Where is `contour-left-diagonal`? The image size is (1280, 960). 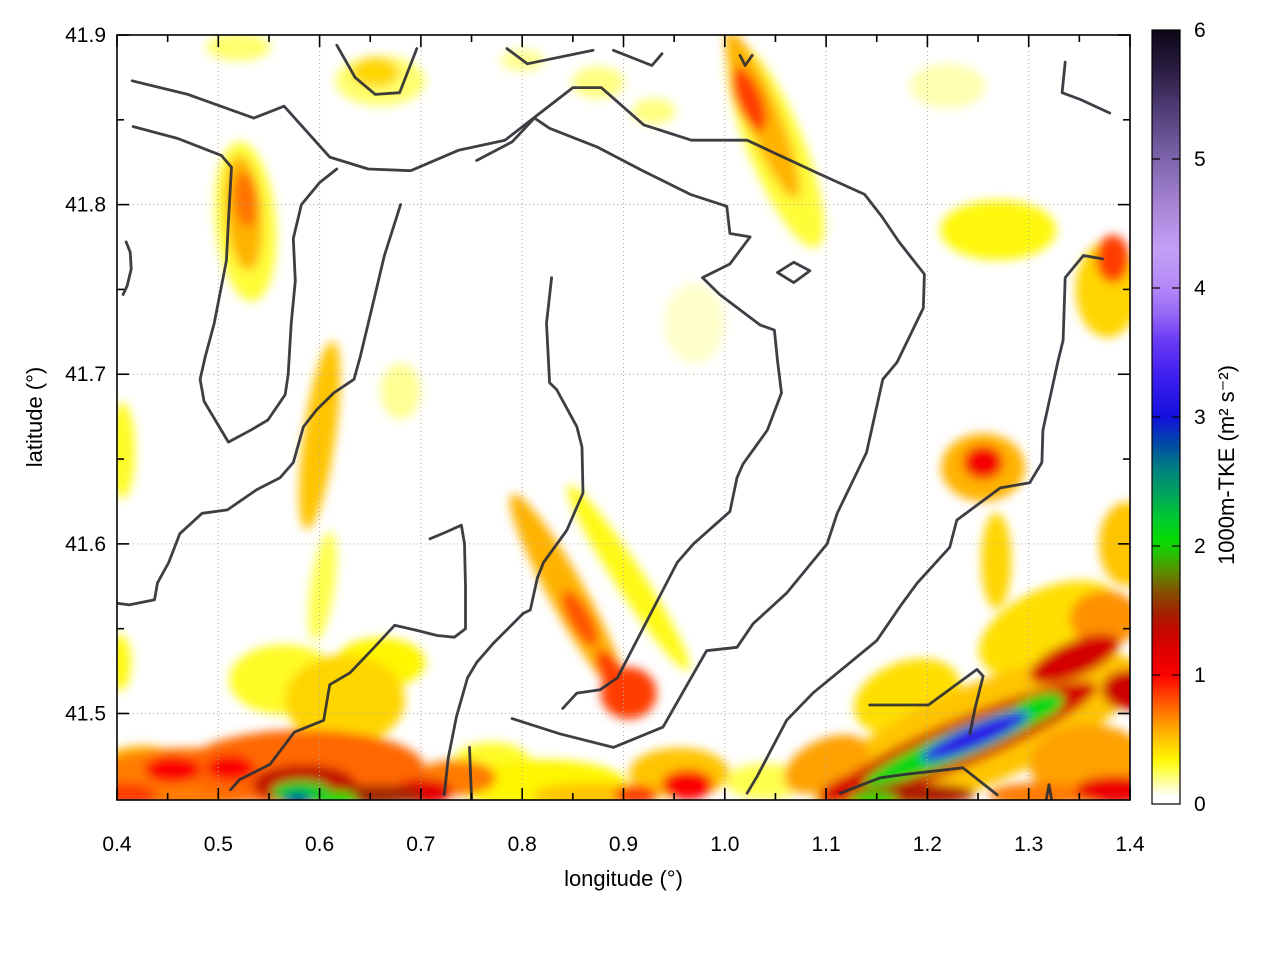 contour-left-diagonal is located at coordinates (259, 405).